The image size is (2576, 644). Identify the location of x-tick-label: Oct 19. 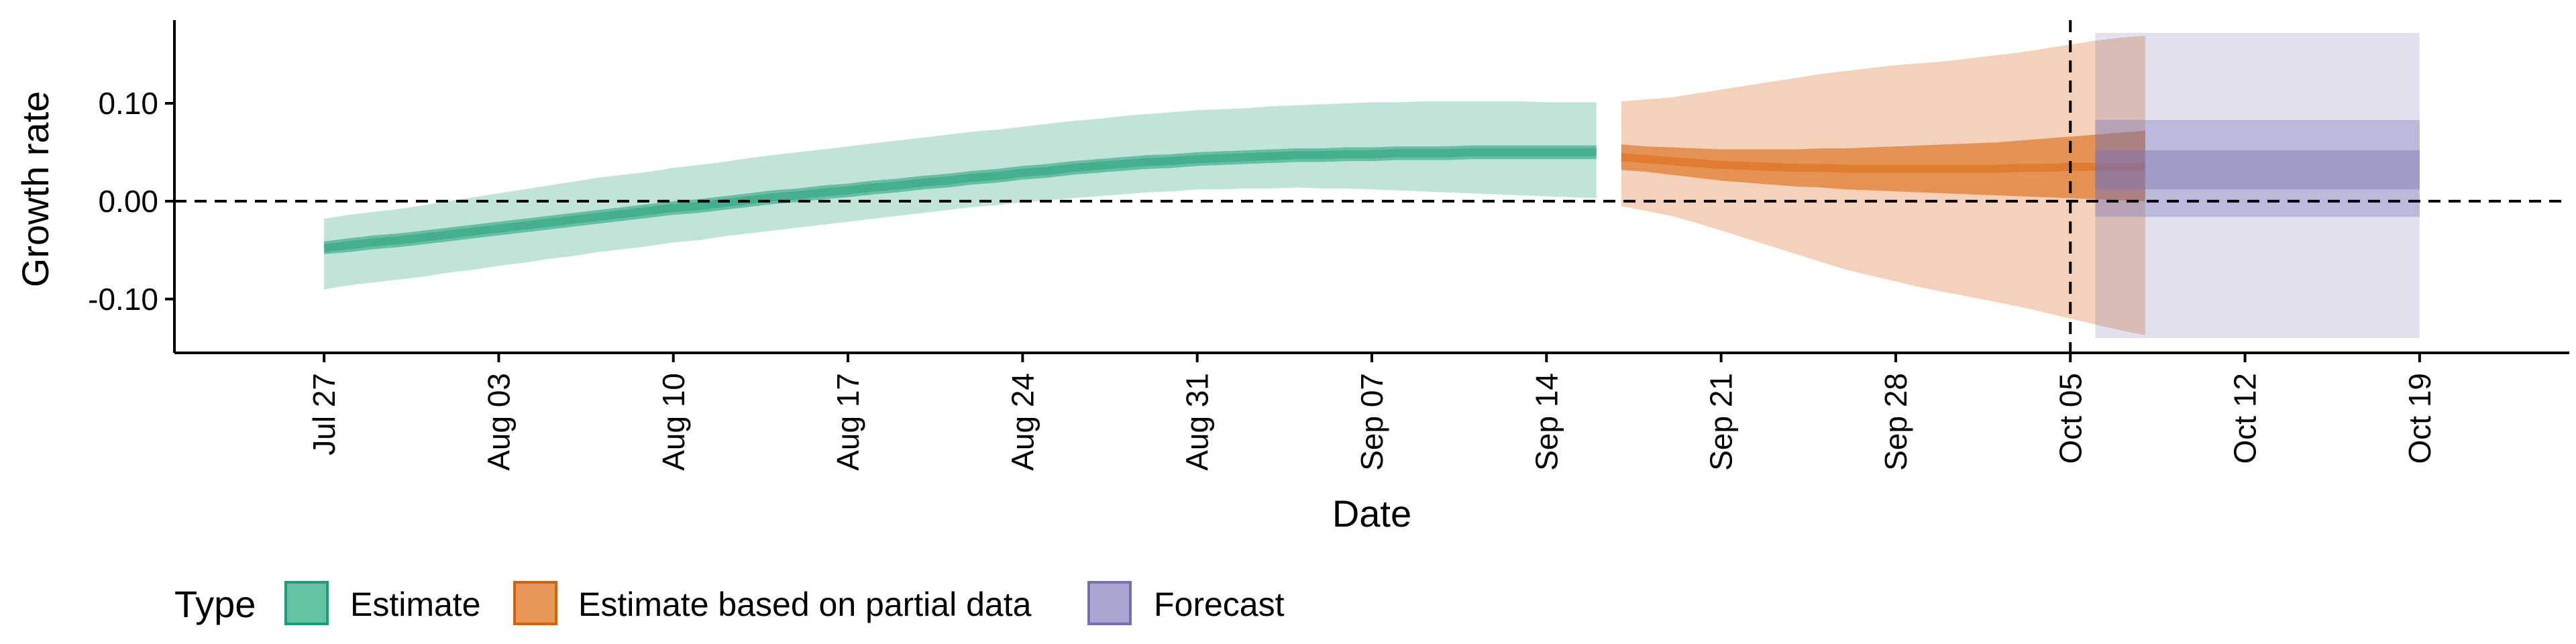
(2419, 418).